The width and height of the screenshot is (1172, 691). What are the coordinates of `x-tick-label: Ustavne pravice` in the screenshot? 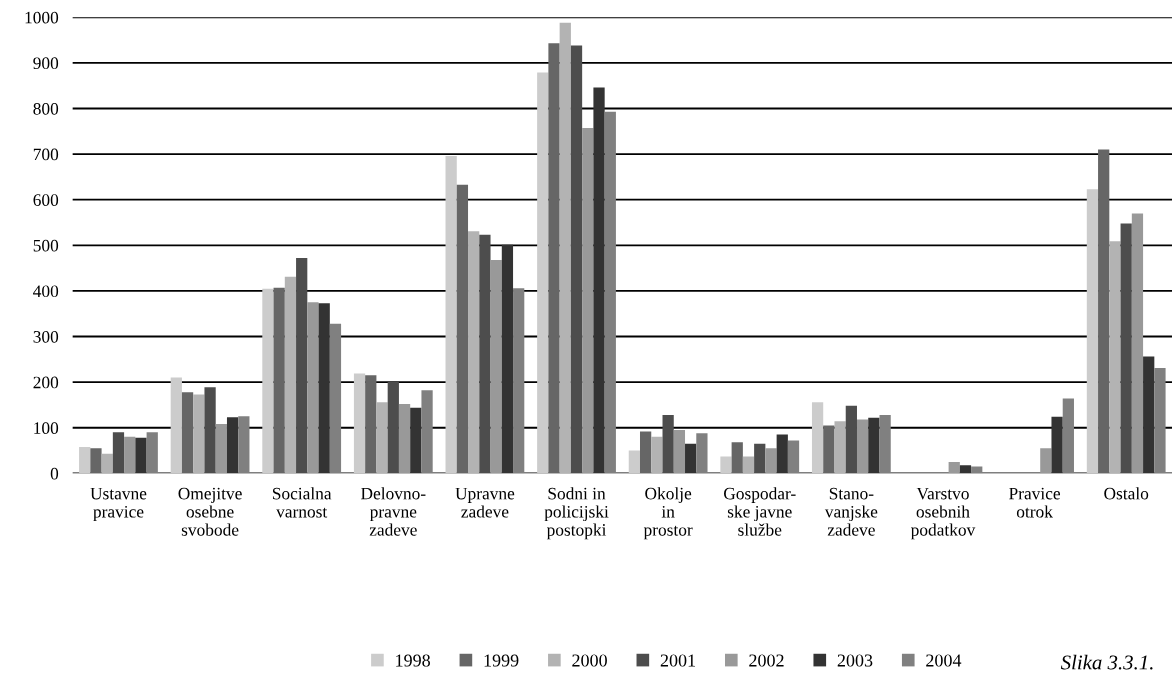 It's located at (118, 504).